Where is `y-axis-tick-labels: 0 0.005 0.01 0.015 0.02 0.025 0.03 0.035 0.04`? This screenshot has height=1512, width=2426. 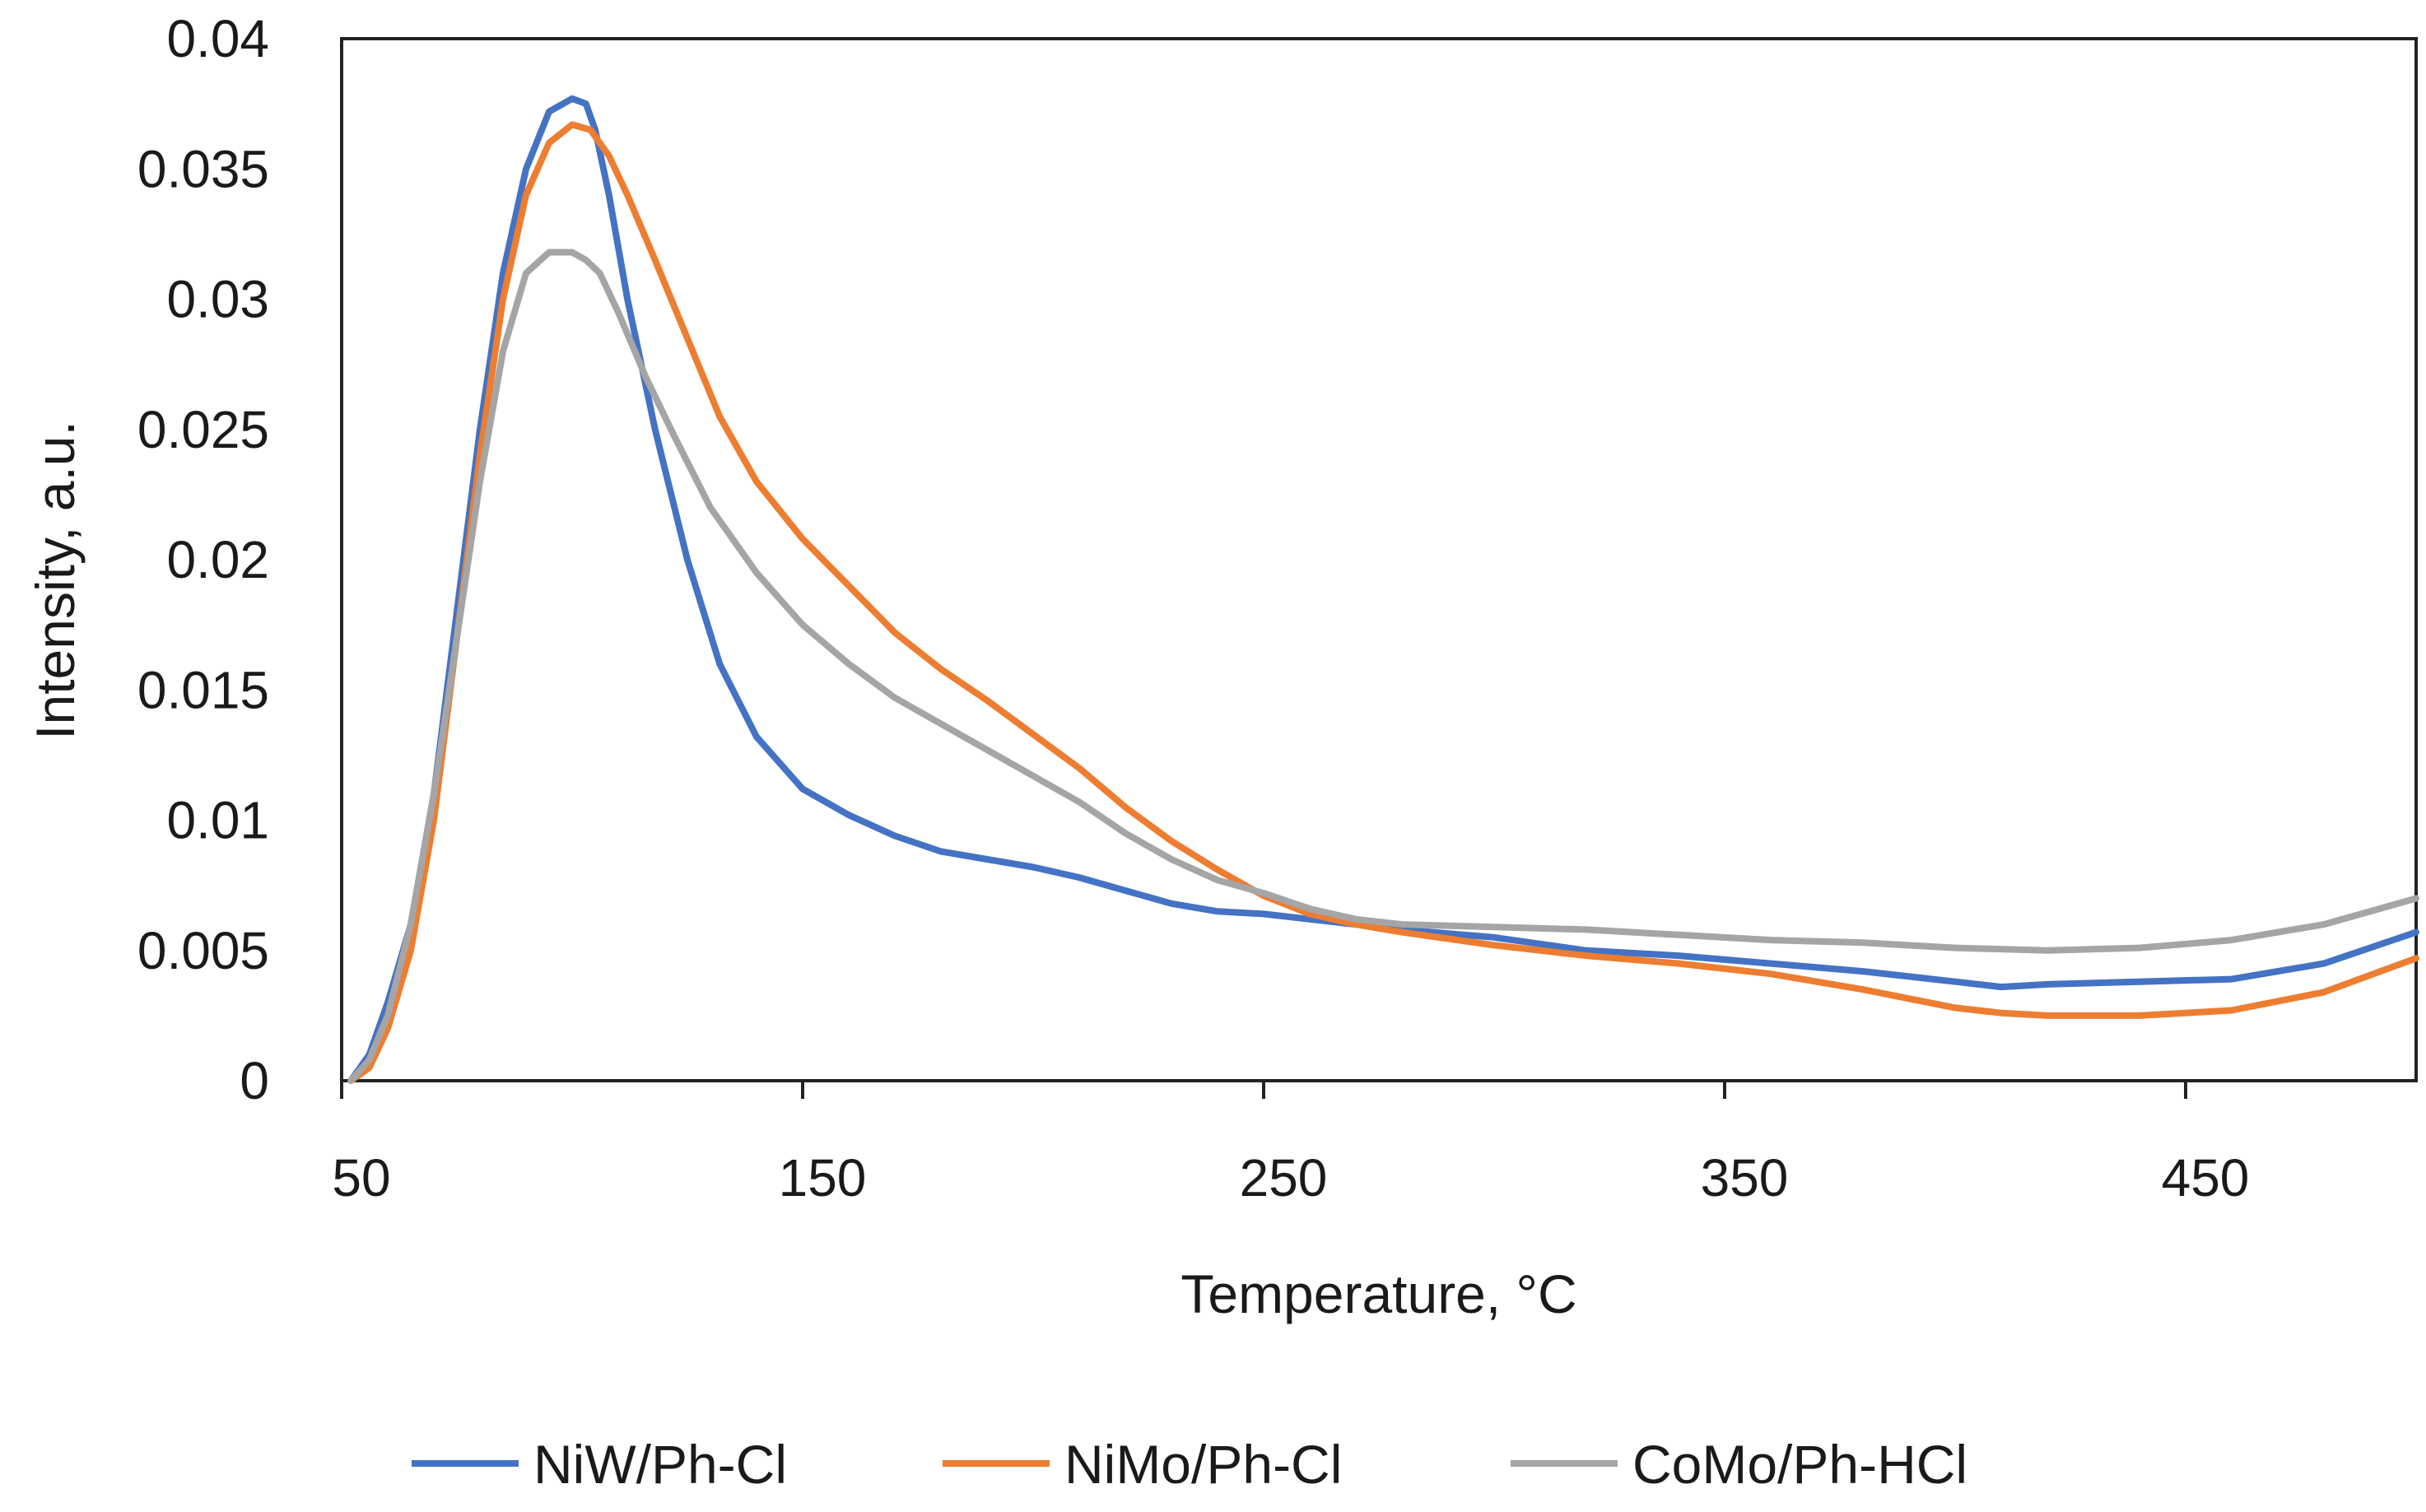
y-axis-tick-labels: 0 0.005 0.01 0.015 0.02 0.025 0.03 0.035 0.04 is located at coordinates (203, 559).